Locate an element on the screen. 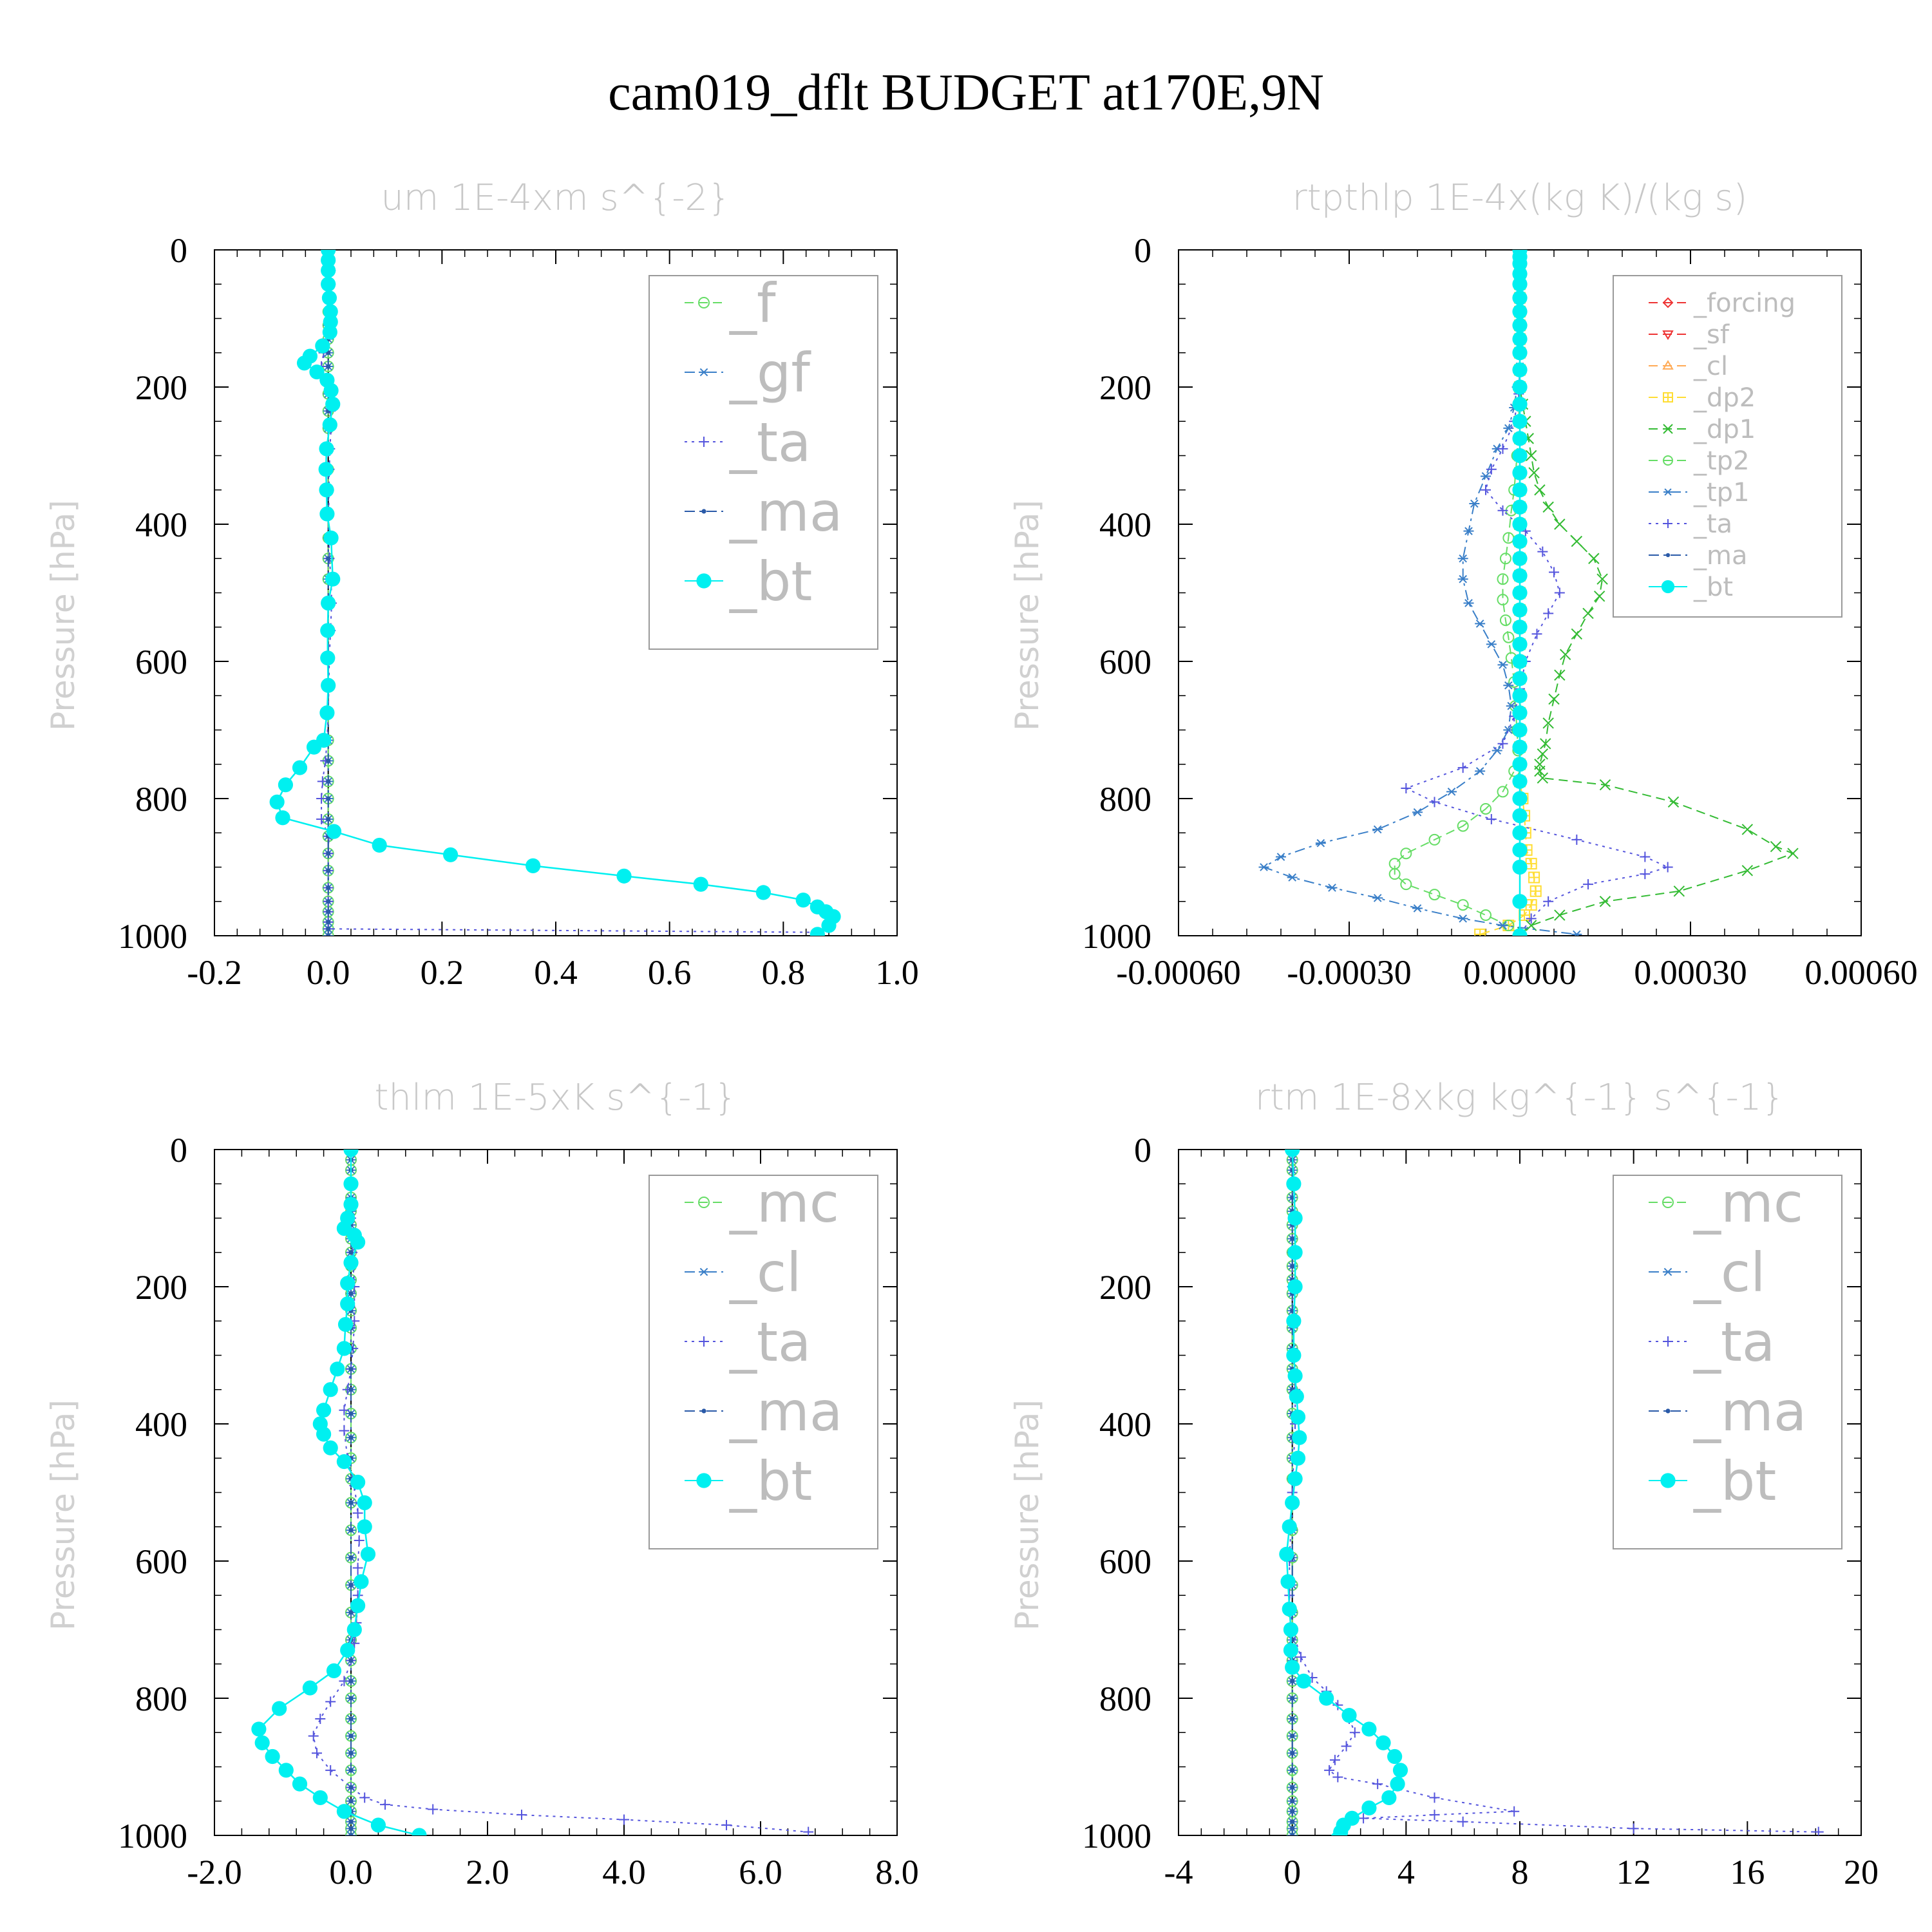 The image size is (1932, 1932). panel-title: rtpthlp 1E-4x(kg K)/(kg s) is located at coordinates (1521, 198).